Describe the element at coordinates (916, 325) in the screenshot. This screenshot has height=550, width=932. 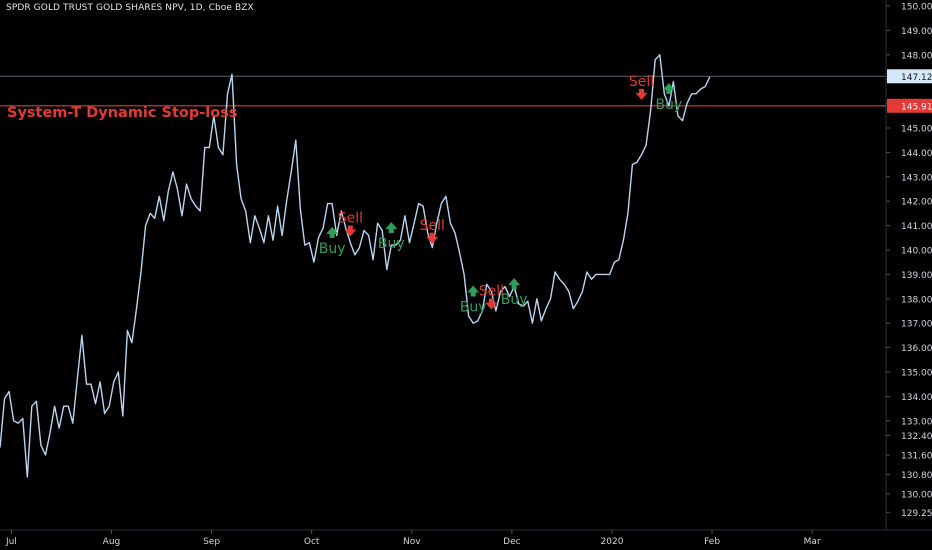
I see `y-tick-label: 137.00` at that location.